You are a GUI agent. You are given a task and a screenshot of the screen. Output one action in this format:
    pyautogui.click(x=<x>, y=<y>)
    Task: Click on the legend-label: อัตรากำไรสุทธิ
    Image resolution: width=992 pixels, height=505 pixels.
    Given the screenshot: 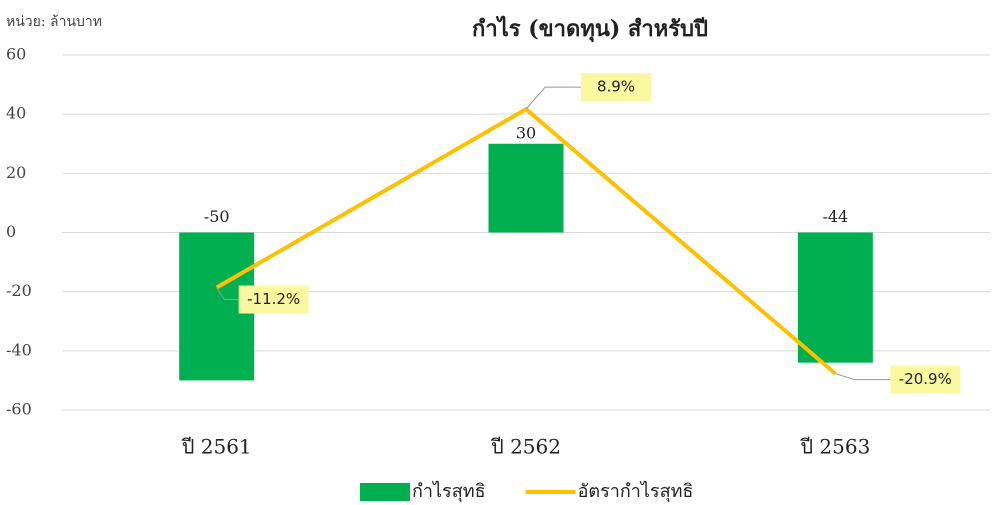 What is the action you would take?
    pyautogui.click(x=636, y=491)
    